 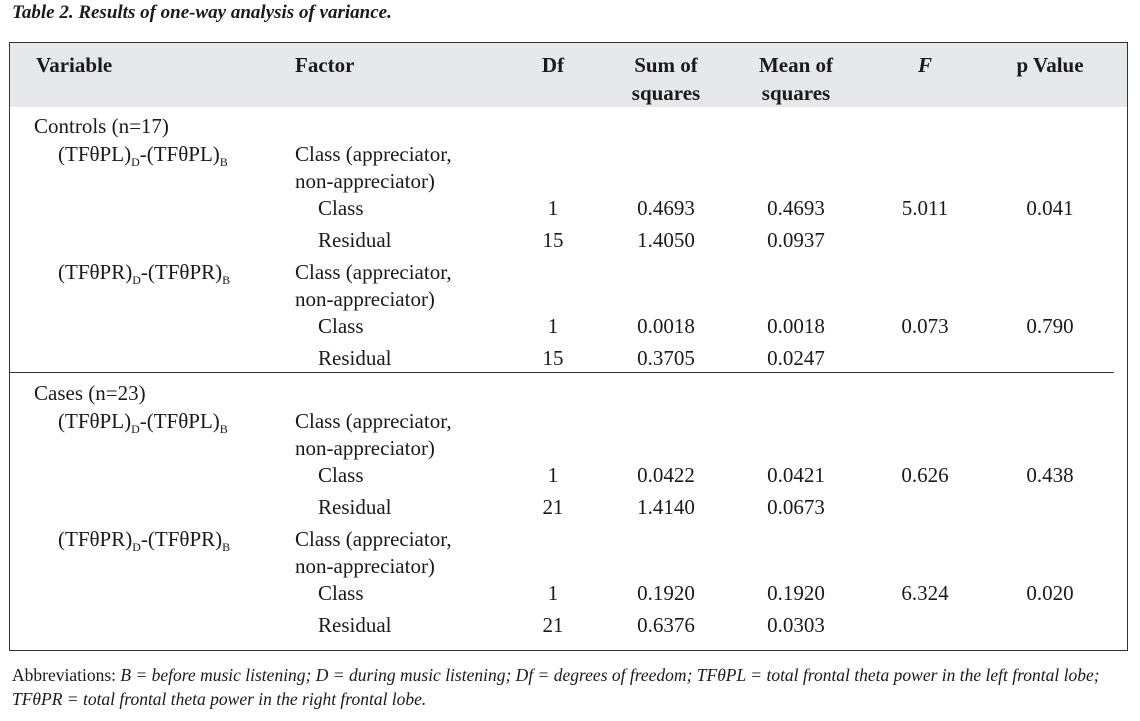 I want to click on header-df: Df, so click(x=553, y=65).